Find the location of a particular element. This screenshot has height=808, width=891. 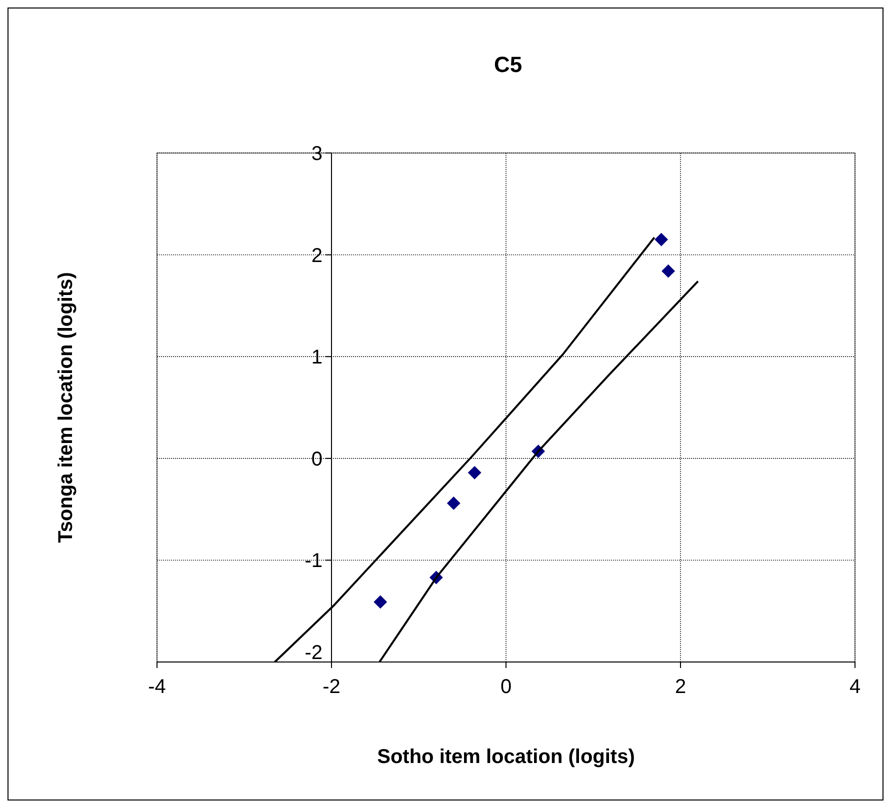

y-tick-label: -2 is located at coordinates (313, 653).